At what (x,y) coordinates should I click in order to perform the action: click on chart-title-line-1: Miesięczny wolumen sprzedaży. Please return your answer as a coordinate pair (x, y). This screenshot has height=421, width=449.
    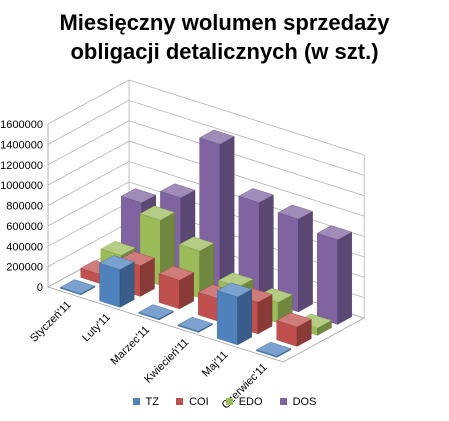
    Looking at the image, I should click on (224, 22).